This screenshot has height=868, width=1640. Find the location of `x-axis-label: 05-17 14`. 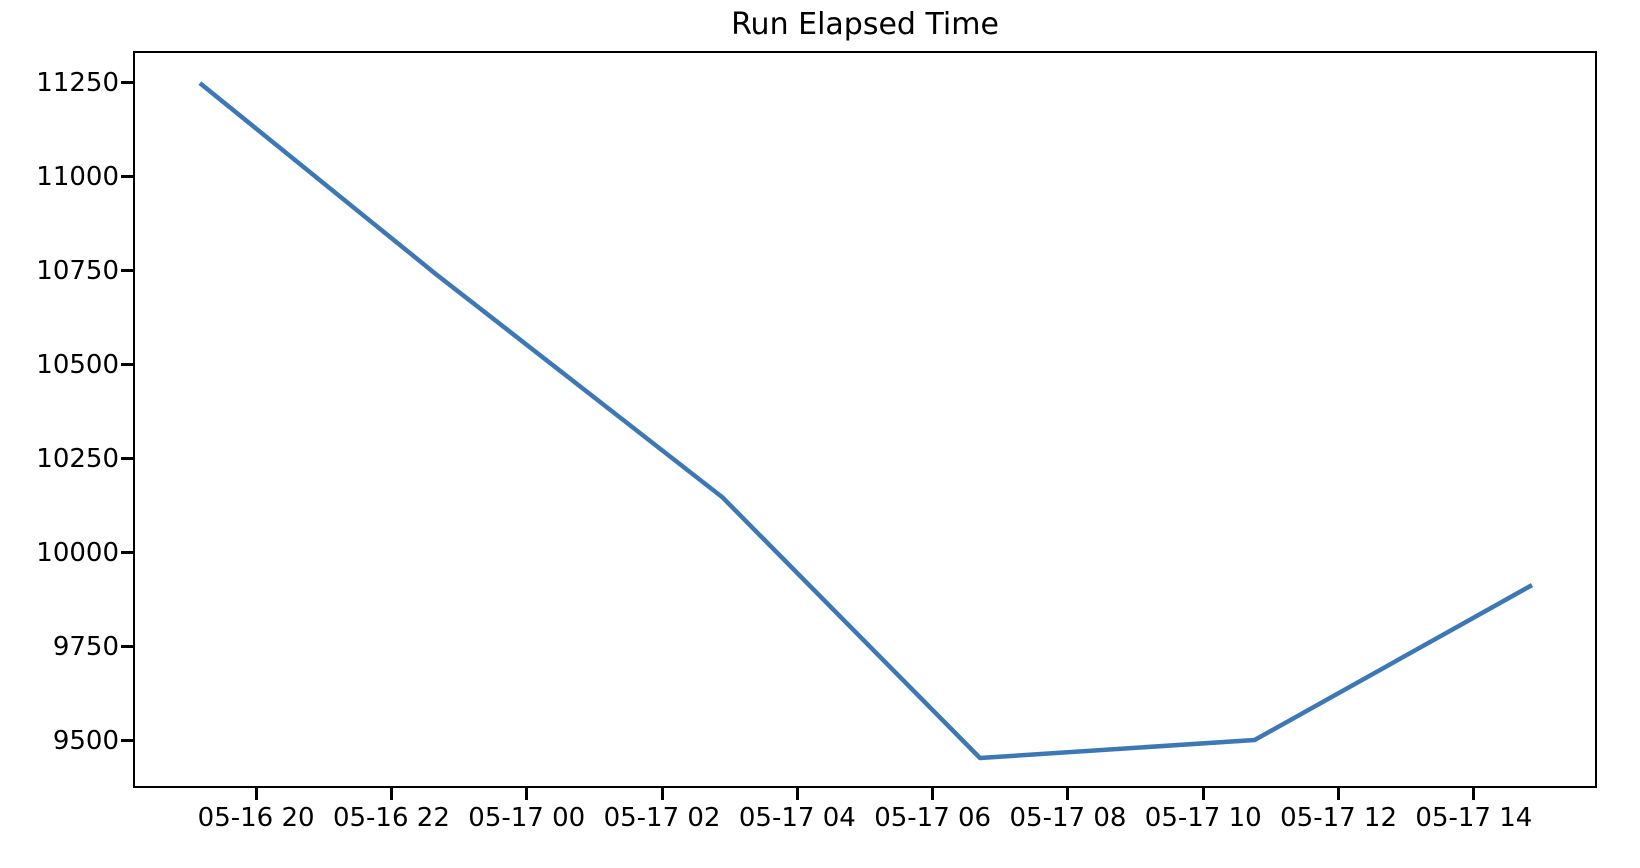

x-axis-label: 05-17 14 is located at coordinates (1474, 818).